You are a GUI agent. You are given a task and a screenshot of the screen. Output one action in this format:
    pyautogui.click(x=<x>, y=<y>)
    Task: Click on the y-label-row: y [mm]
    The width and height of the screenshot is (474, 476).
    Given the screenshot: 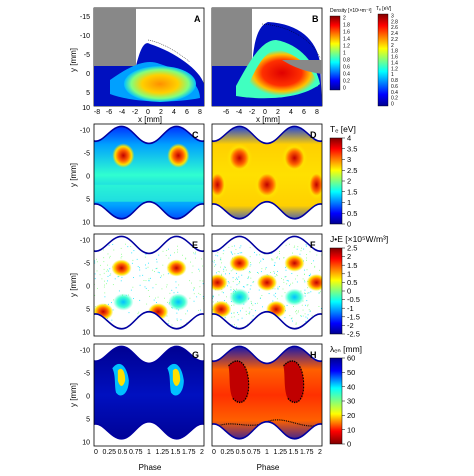 What is the action you would take?
    pyautogui.click(x=73, y=285)
    